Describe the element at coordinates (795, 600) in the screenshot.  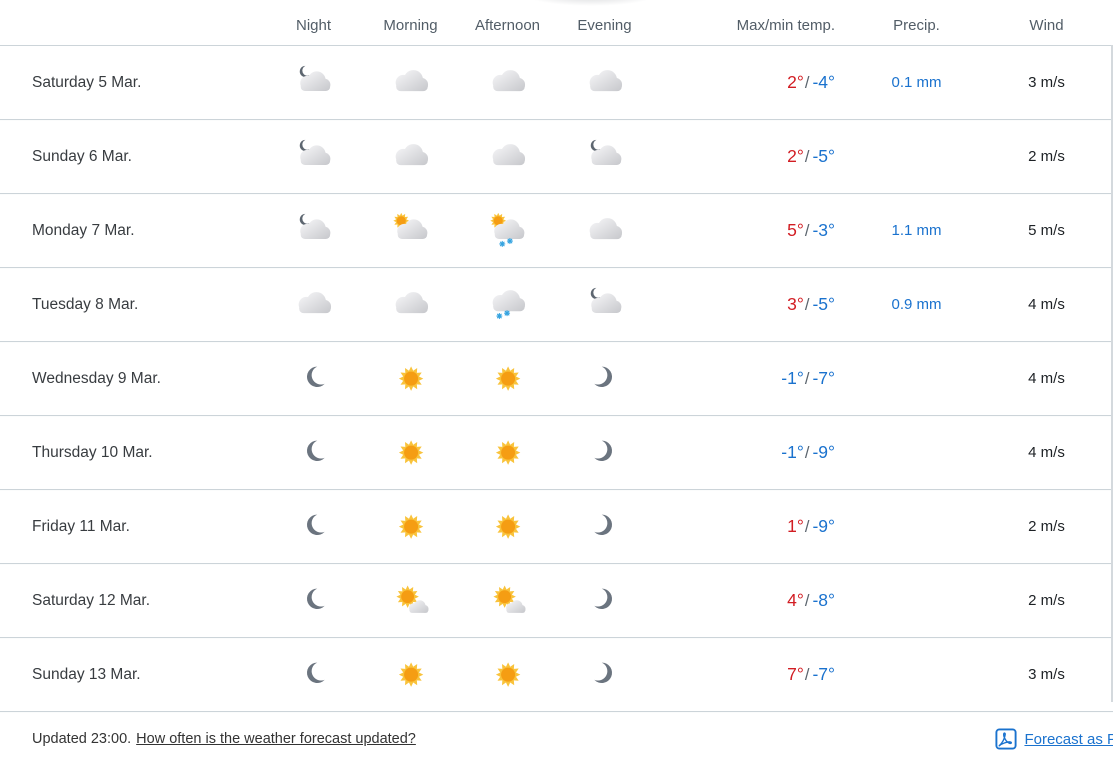
I see `max-temp: 4°` at that location.